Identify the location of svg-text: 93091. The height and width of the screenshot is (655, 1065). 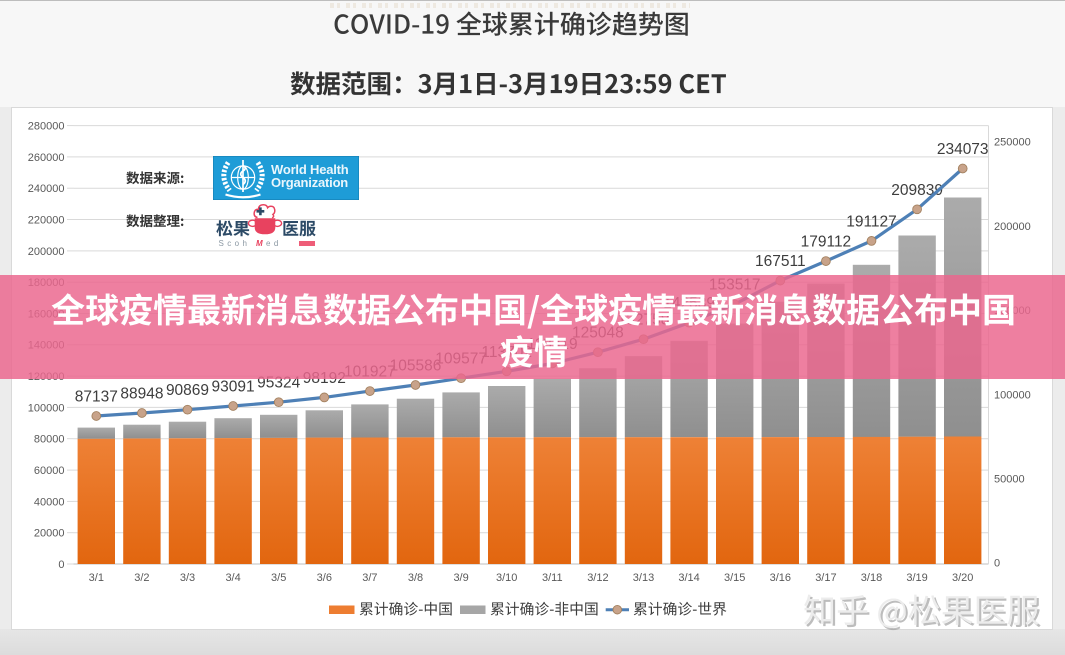
(233, 387).